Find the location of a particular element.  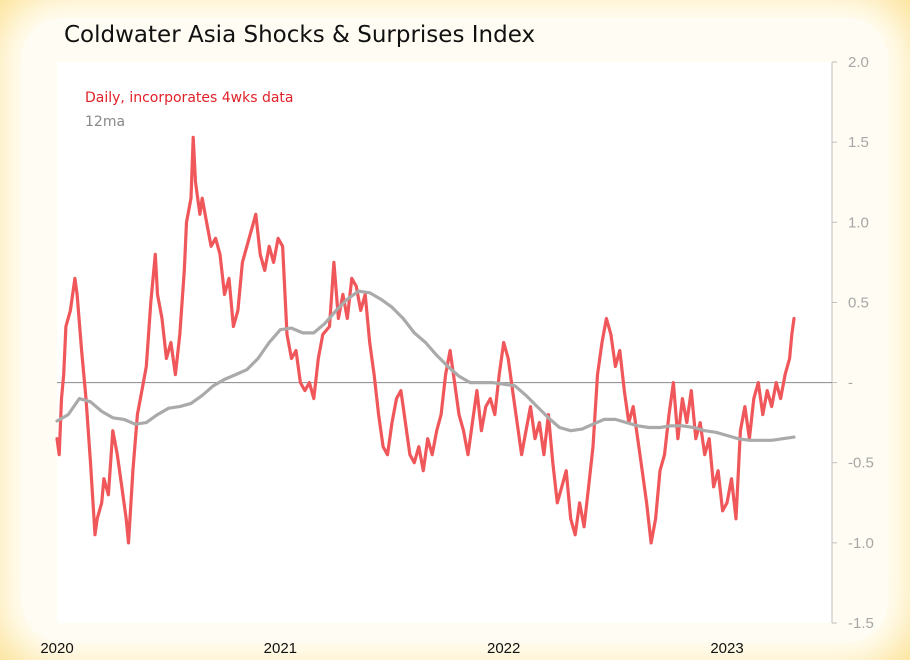

chart-title: Coldwater Asia Shocks & Surprises Index is located at coordinates (300, 35).